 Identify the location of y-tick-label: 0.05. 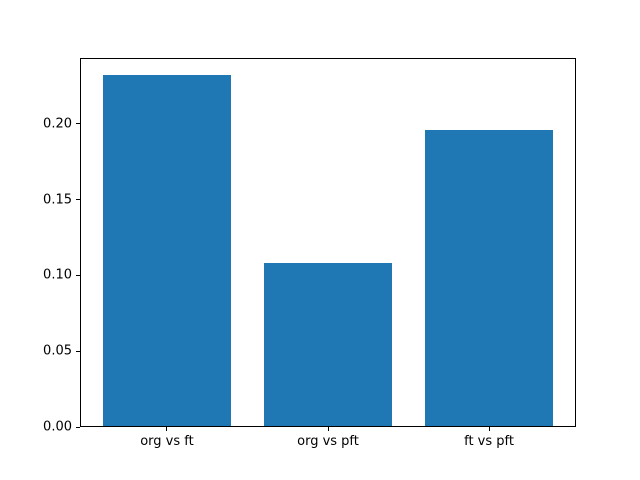
(57, 351).